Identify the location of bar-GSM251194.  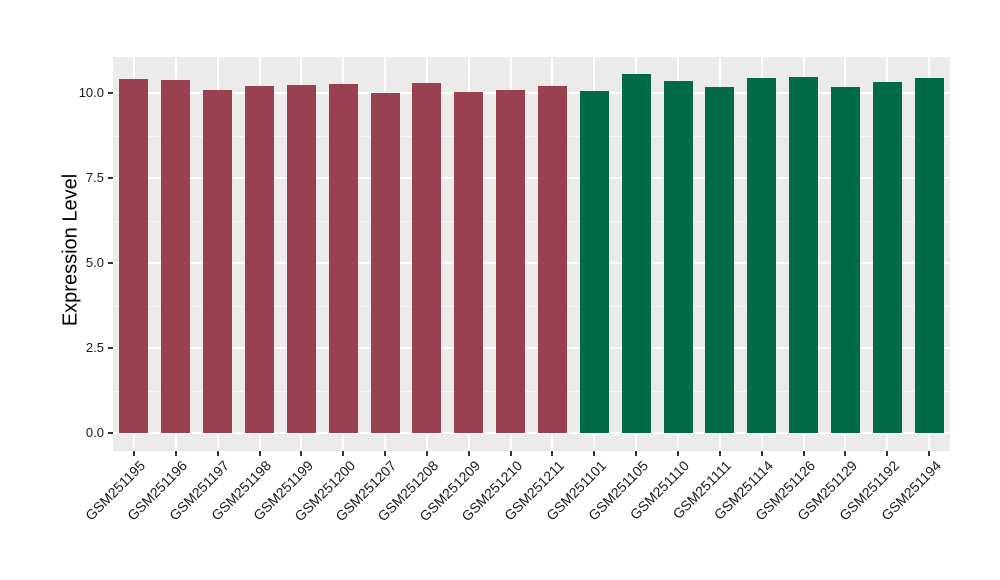
(929, 255).